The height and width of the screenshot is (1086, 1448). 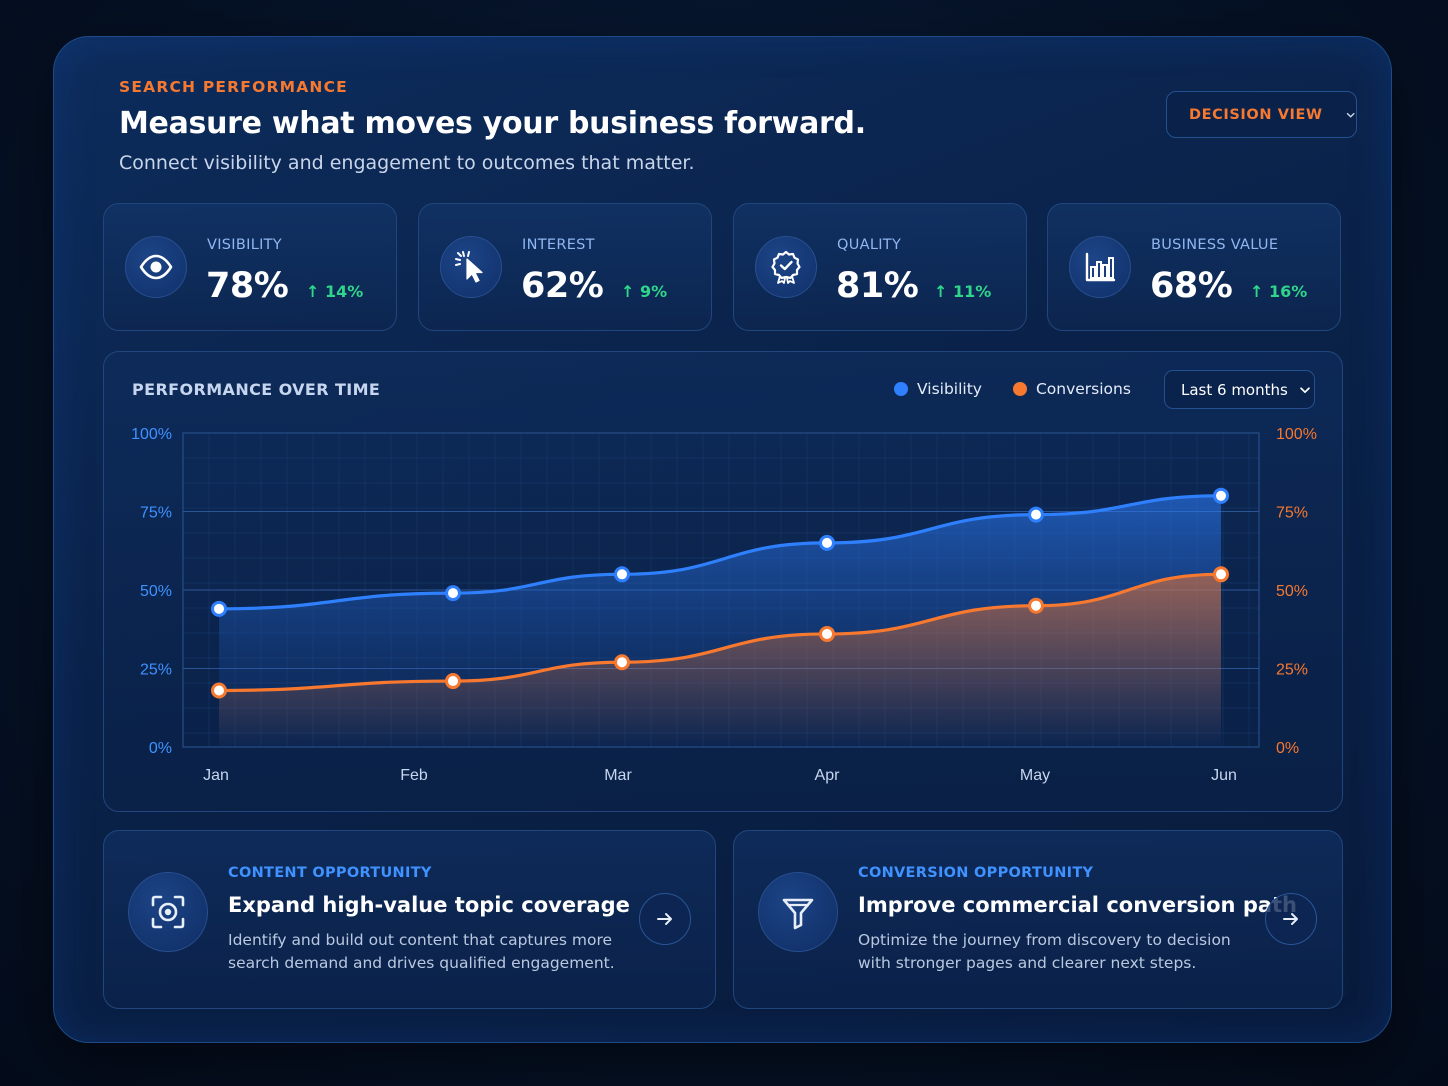 I want to click on legend-label-visibility: Visibility, so click(x=949, y=389).